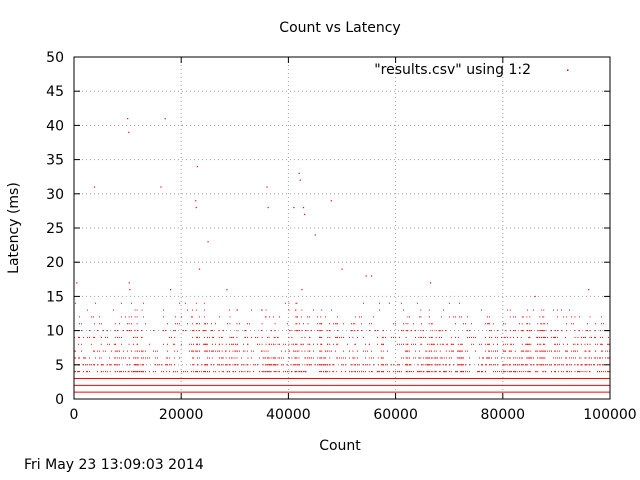  Describe the element at coordinates (471, 70) in the screenshot. I see `legend: "results.csv" using 1:2` at that location.